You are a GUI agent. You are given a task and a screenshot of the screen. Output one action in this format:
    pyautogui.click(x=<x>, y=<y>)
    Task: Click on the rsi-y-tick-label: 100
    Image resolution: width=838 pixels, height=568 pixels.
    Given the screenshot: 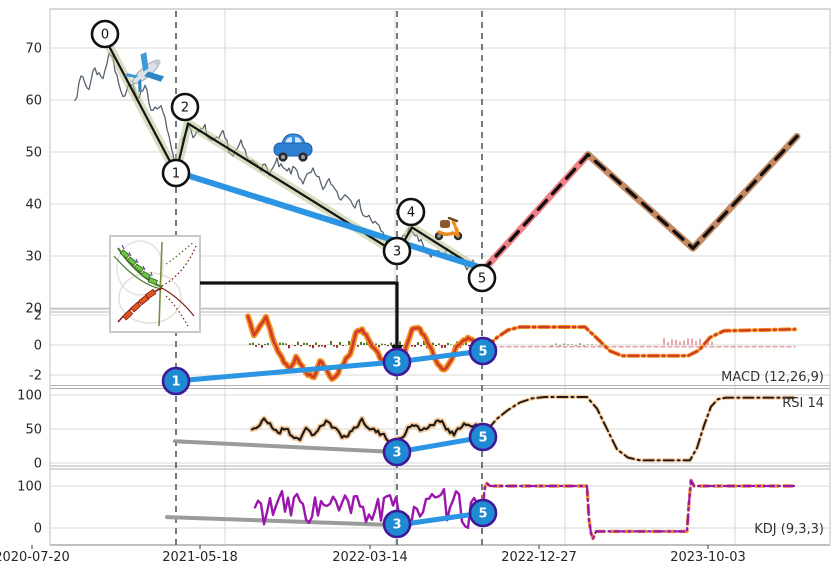 What is the action you would take?
    pyautogui.click(x=29, y=396)
    